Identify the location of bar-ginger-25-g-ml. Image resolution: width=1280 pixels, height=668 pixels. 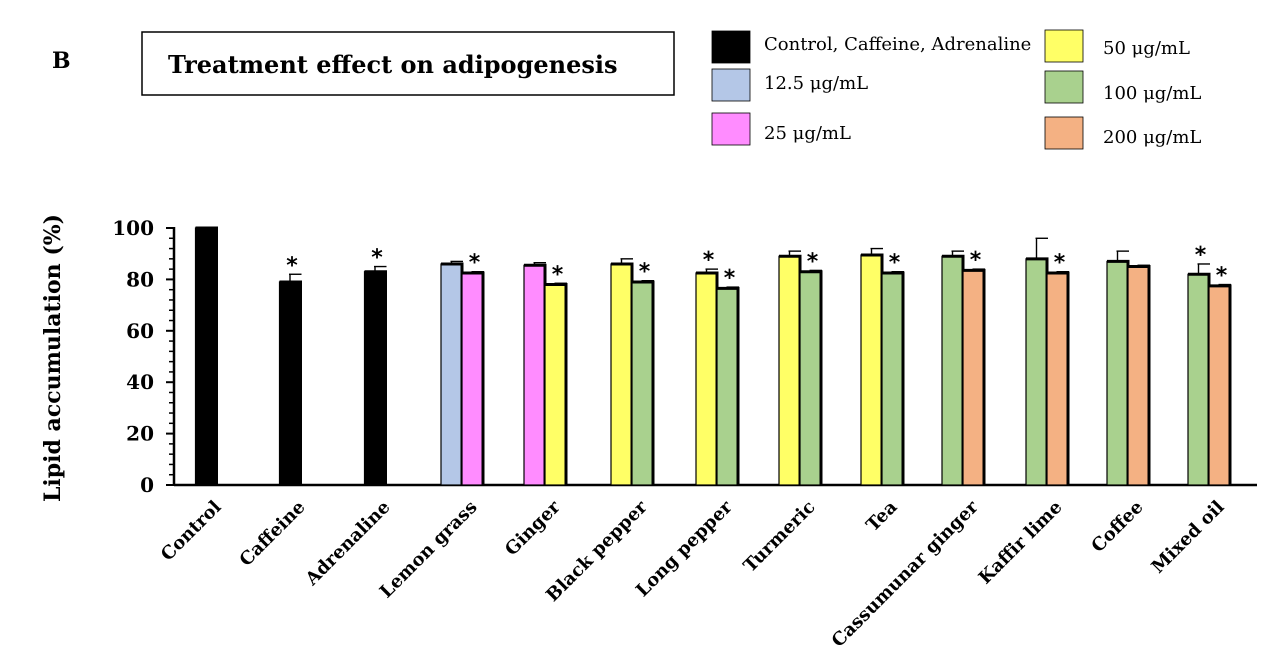
(534, 375).